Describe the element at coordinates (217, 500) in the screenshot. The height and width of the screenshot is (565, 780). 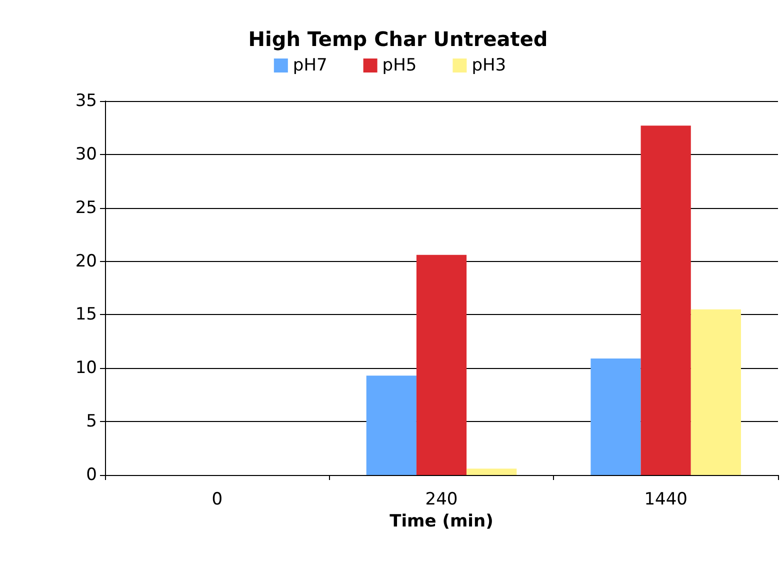
I see `x-tick-label: 0` at that location.